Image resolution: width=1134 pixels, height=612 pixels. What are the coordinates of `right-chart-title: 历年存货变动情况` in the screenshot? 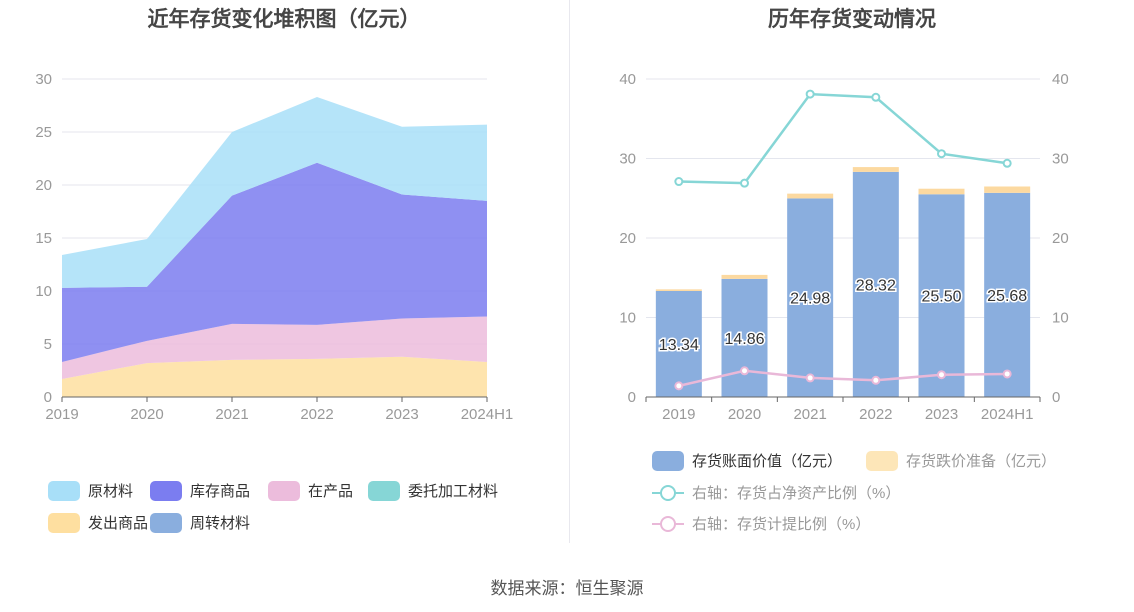 It's located at (852, 19).